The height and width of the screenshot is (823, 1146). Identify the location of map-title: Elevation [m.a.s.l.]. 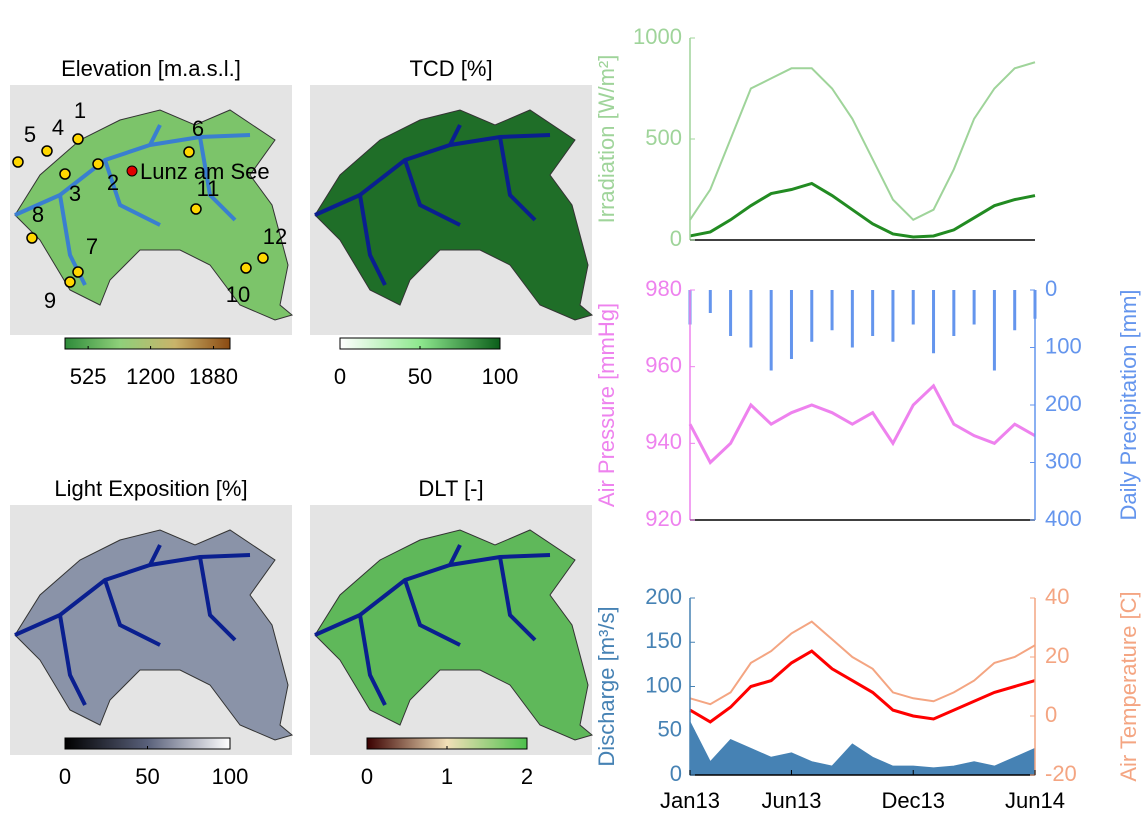
(151, 68).